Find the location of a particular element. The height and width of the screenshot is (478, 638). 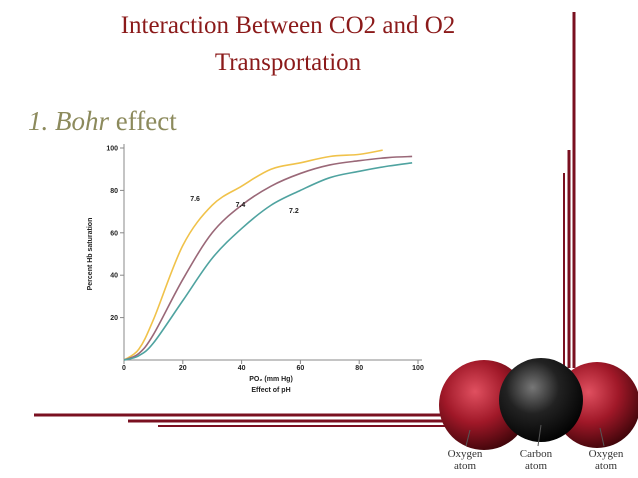

title-line: Transportation is located at coordinates (288, 62).